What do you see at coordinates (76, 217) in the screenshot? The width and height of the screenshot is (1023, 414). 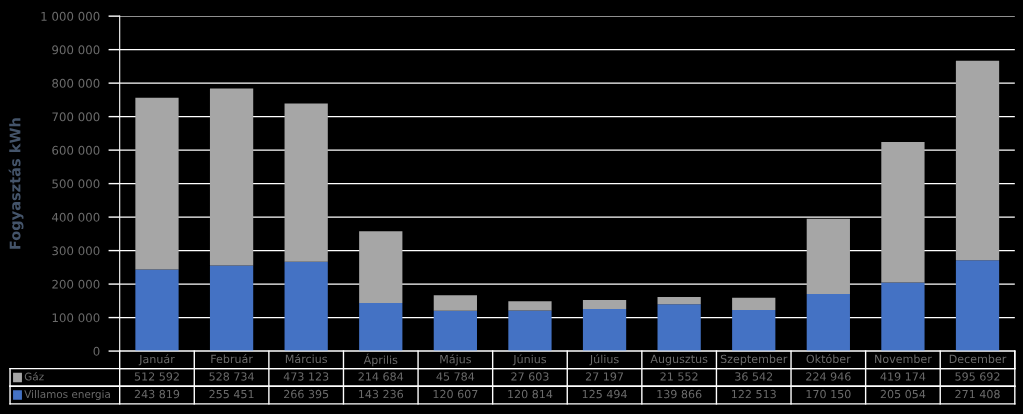 I see `y-tick-label: 400 000` at bounding box center [76, 217].